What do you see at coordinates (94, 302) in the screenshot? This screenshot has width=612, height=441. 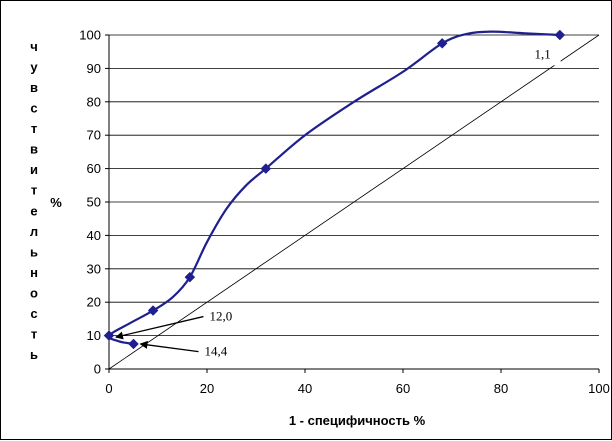 I see `y-tick-label: 20` at bounding box center [94, 302].